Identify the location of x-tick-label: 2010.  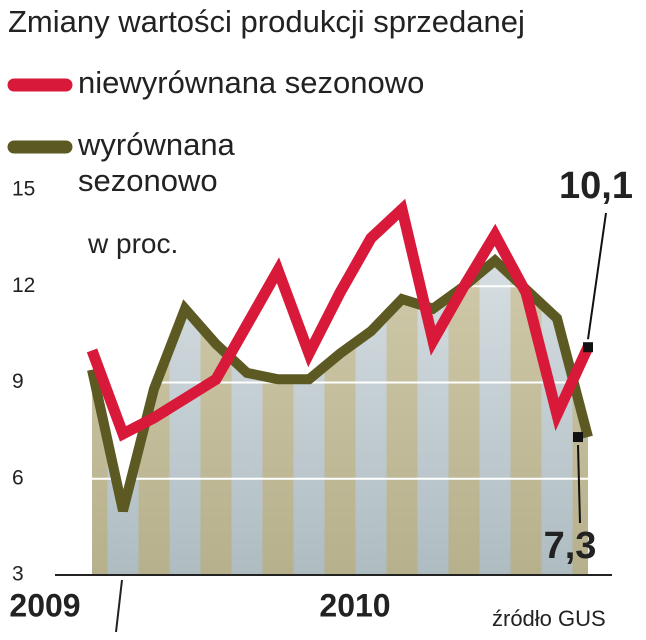
(354, 605).